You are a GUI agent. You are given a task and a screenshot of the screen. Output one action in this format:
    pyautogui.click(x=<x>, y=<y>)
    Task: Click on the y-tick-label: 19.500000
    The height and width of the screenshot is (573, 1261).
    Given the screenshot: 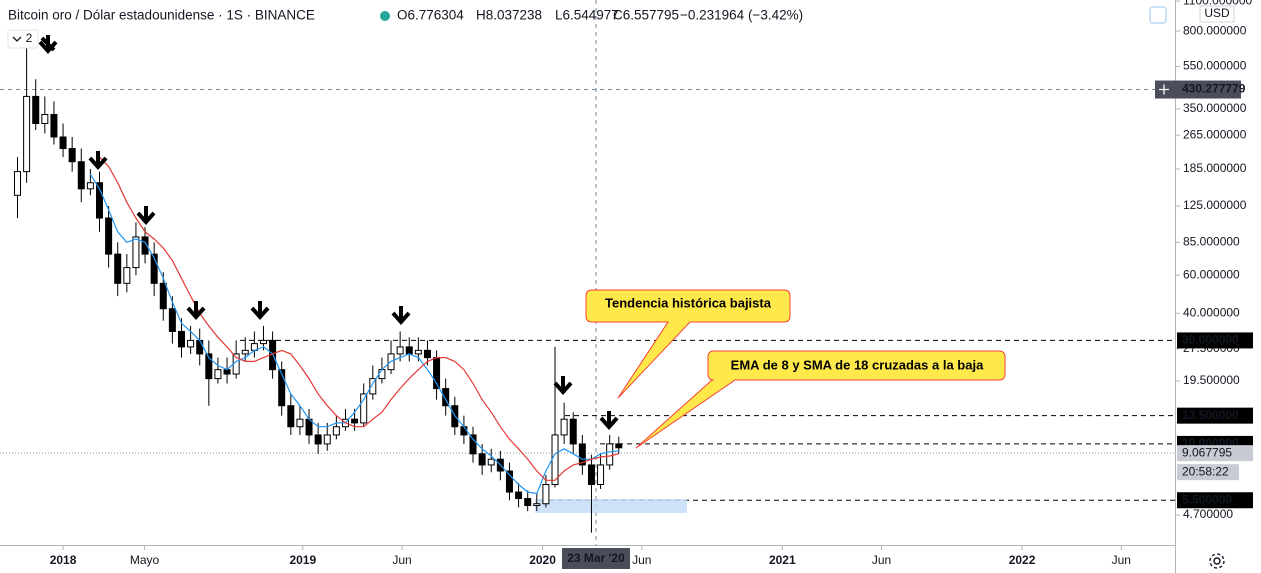 What is the action you would take?
    pyautogui.click(x=1211, y=380)
    